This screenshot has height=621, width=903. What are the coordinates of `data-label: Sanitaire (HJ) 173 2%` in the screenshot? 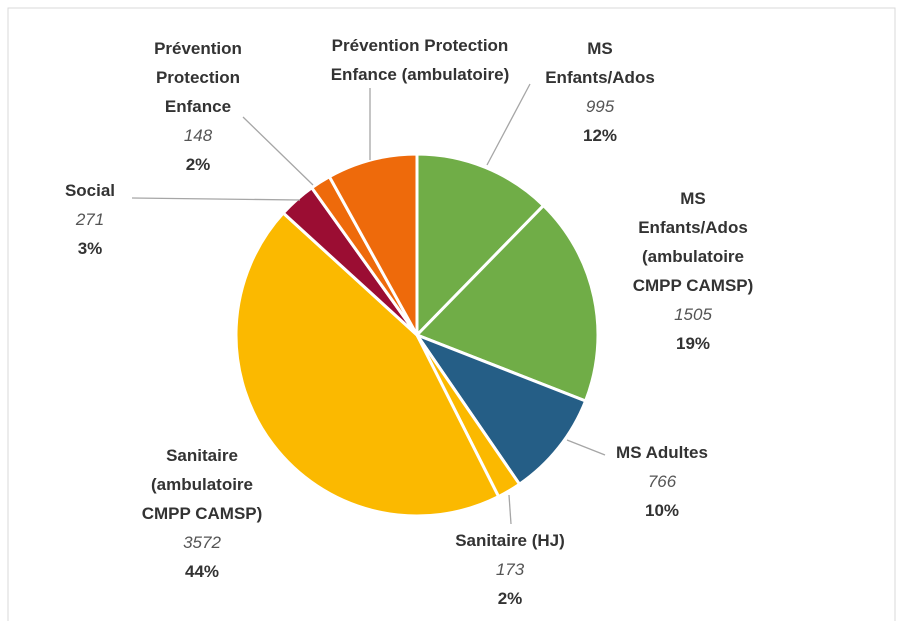 It's located at (510, 569).